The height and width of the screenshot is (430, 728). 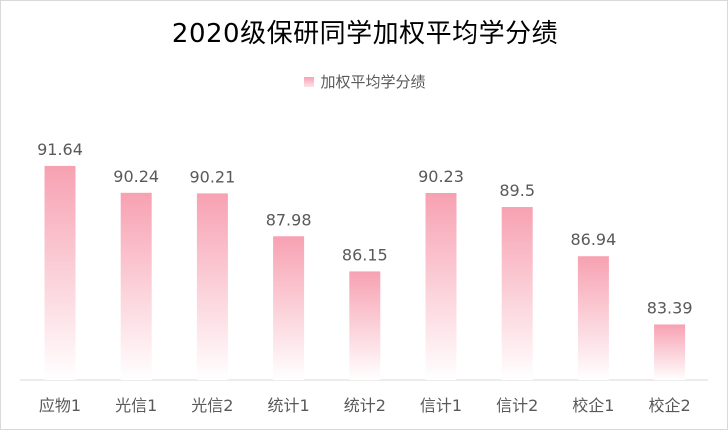 I want to click on data-label: 86.15, so click(x=365, y=254).